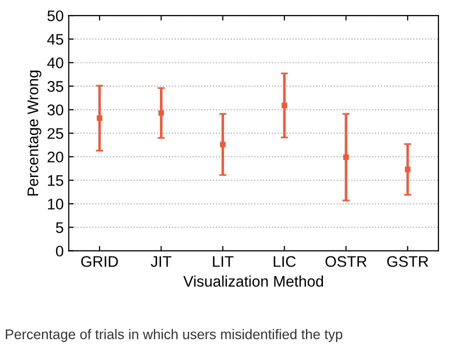  I want to click on x-tick-label: GSTR, so click(407, 261).